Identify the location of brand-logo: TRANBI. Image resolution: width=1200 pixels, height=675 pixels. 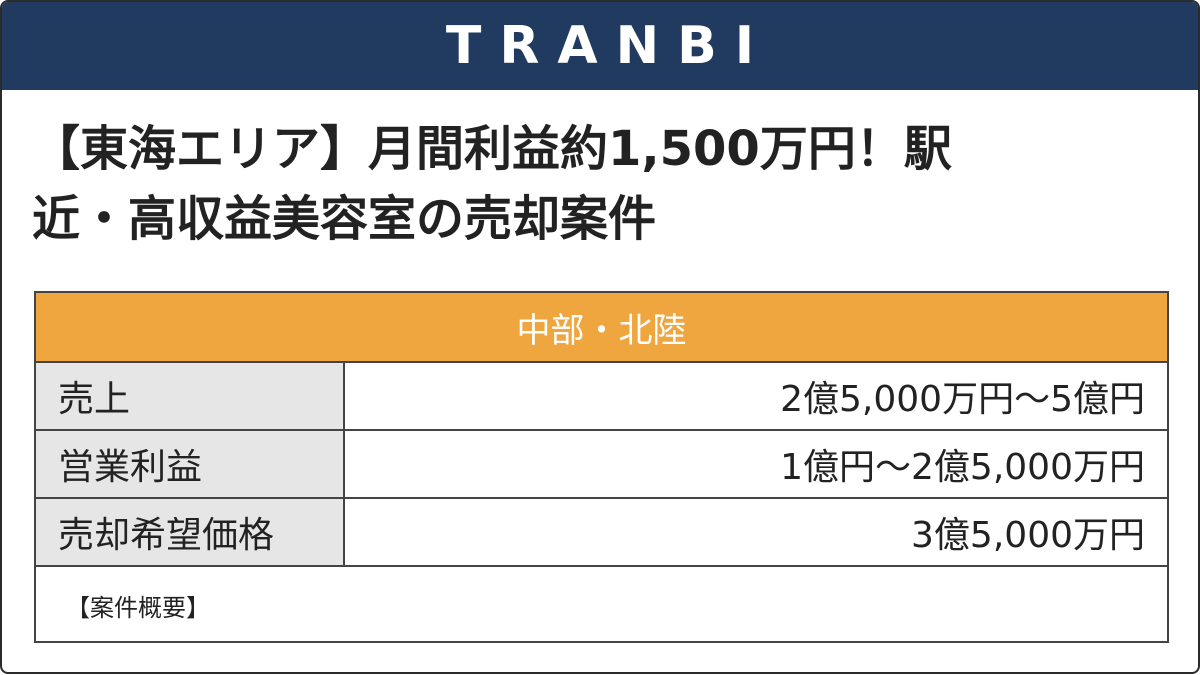
(609, 46).